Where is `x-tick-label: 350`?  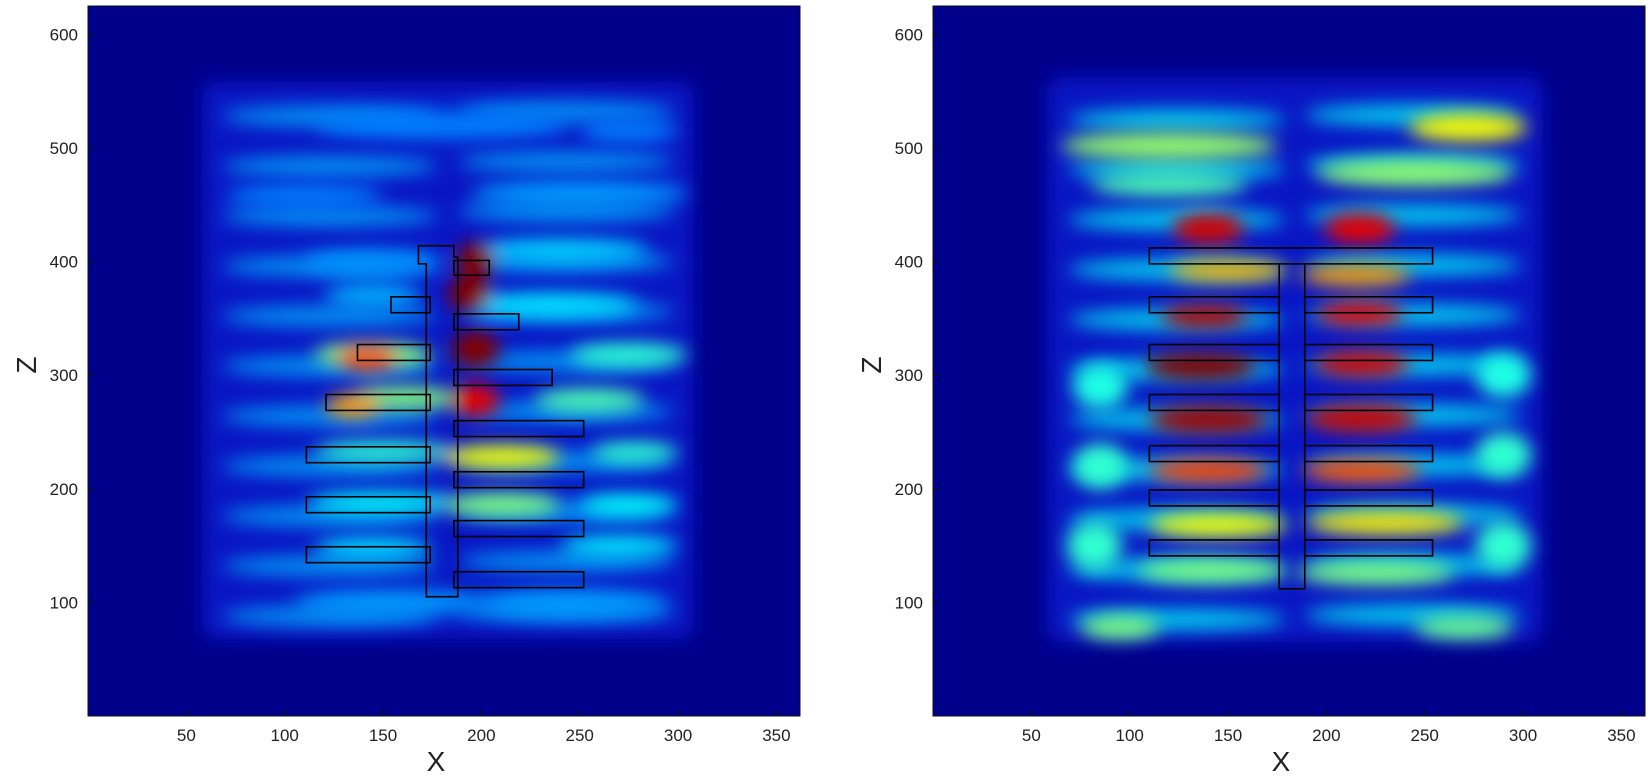 x-tick-label: 350 is located at coordinates (776, 735).